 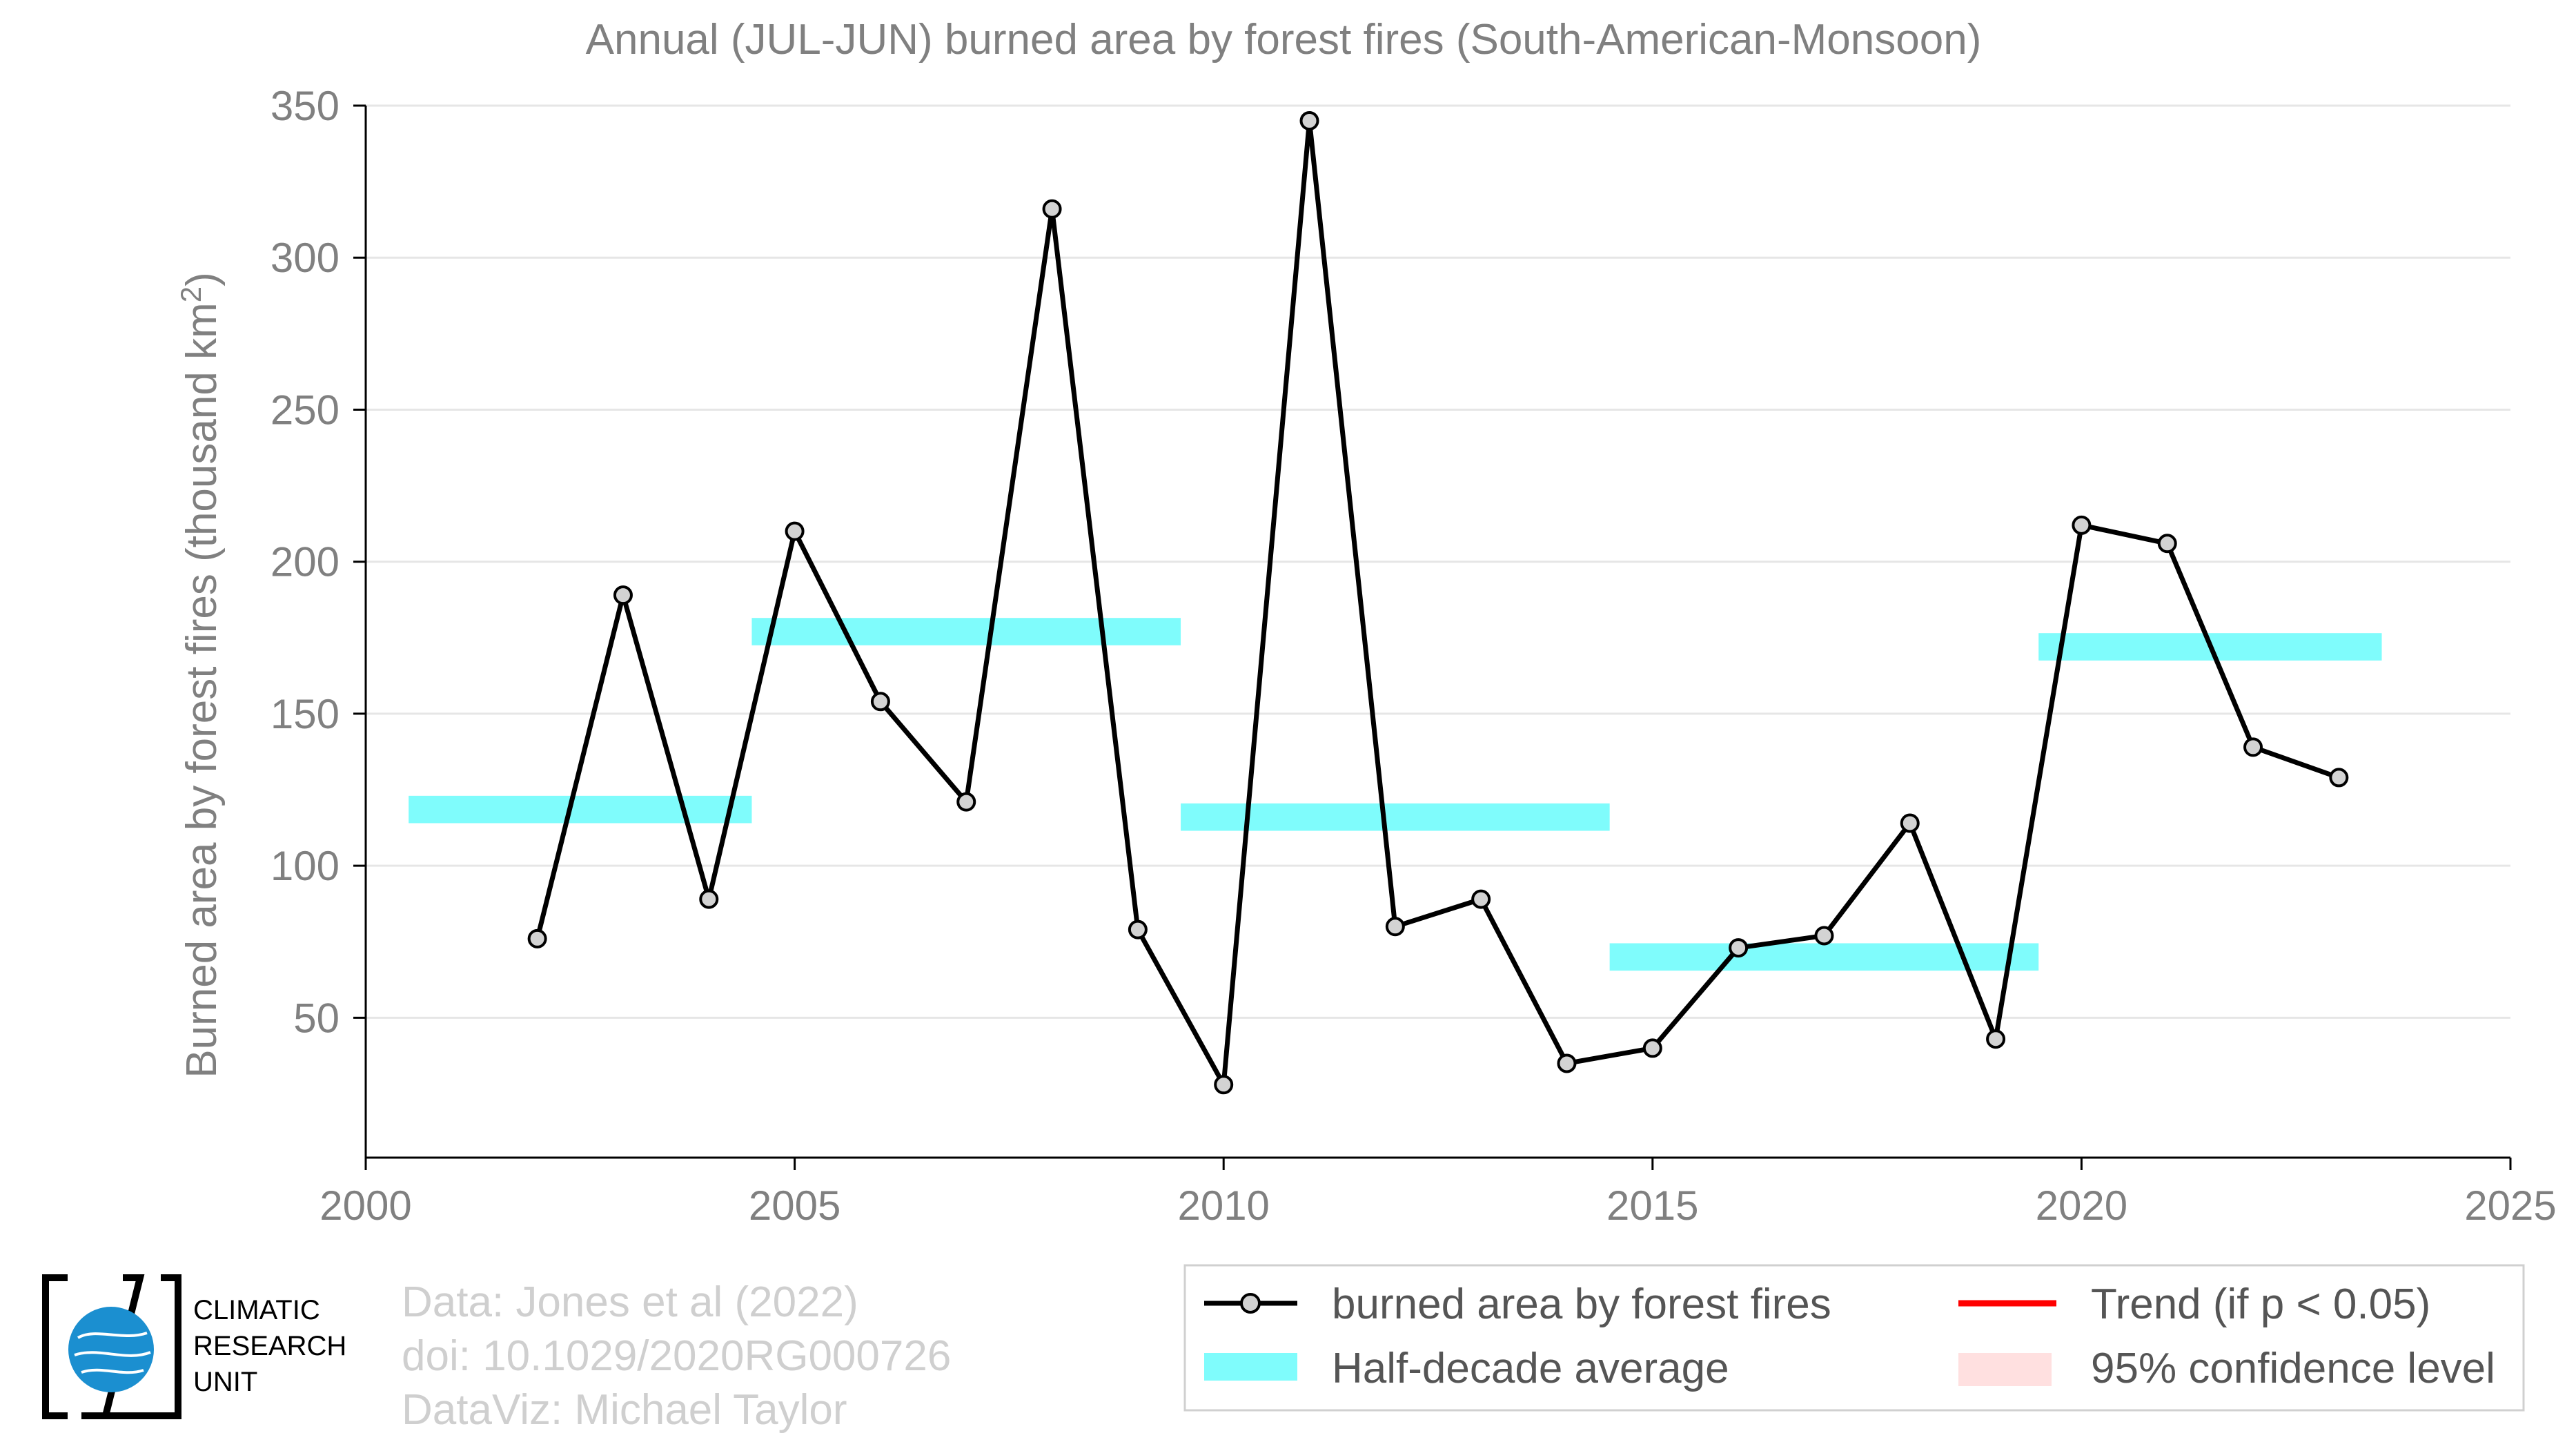 I want to click on credit-data-source: Data: Jones et al (2022), so click(x=630, y=1302).